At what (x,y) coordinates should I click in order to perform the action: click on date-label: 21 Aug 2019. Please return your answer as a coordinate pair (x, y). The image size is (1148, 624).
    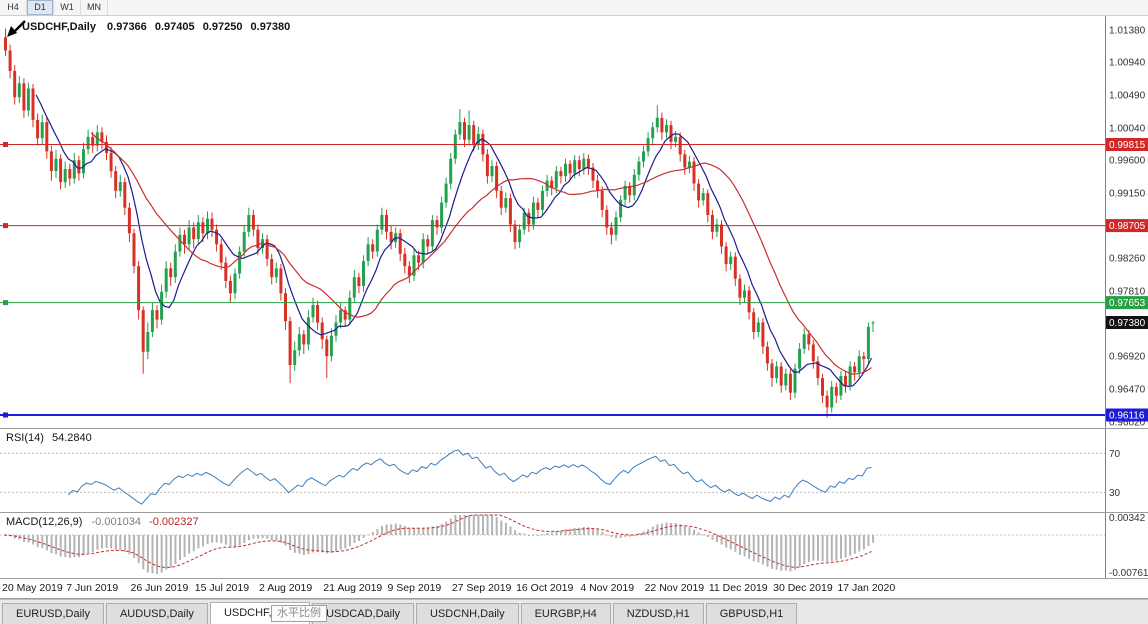
    Looking at the image, I should click on (353, 588).